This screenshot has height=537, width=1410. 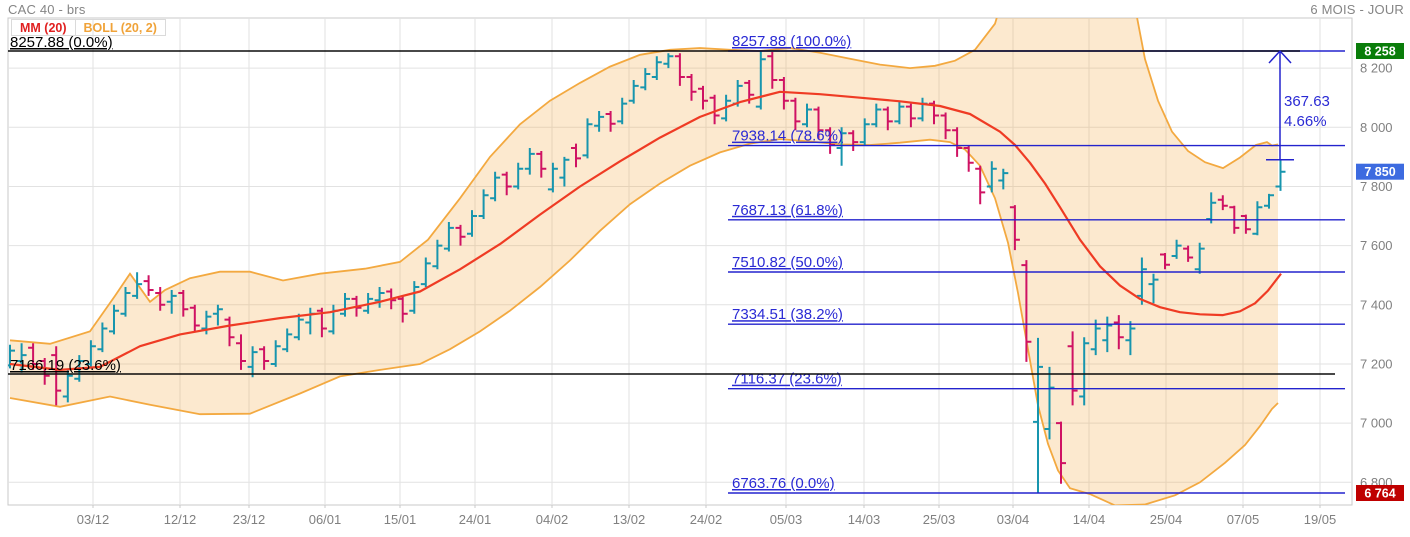 I want to click on period-high-badge-label: 8 258, so click(x=1379, y=52).